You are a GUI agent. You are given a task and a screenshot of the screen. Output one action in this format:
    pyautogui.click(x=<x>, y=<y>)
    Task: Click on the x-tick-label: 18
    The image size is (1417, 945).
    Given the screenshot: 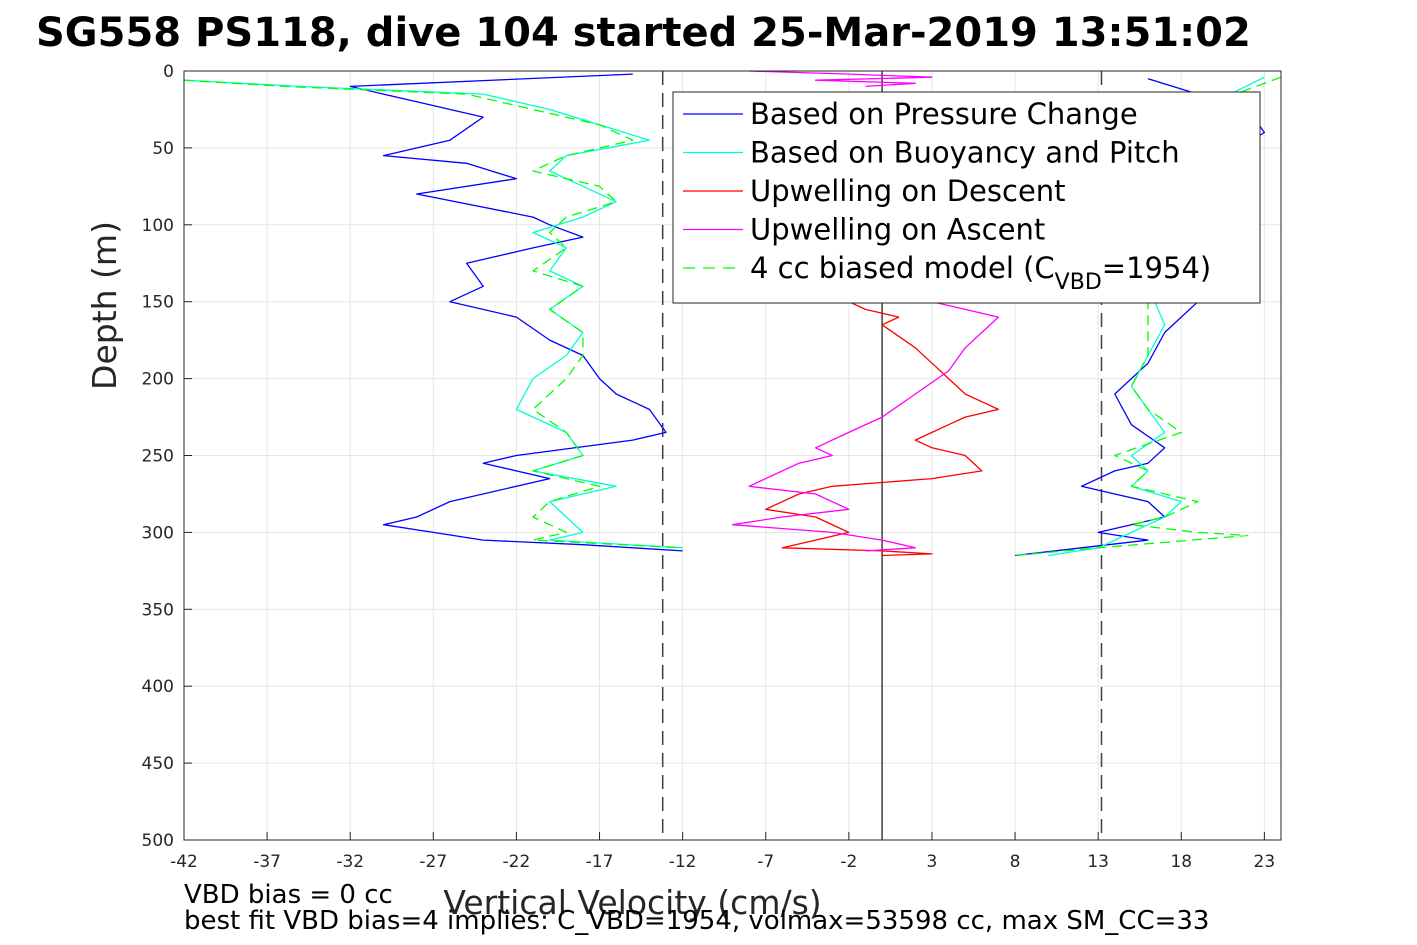 What is the action you would take?
    pyautogui.click(x=1181, y=862)
    